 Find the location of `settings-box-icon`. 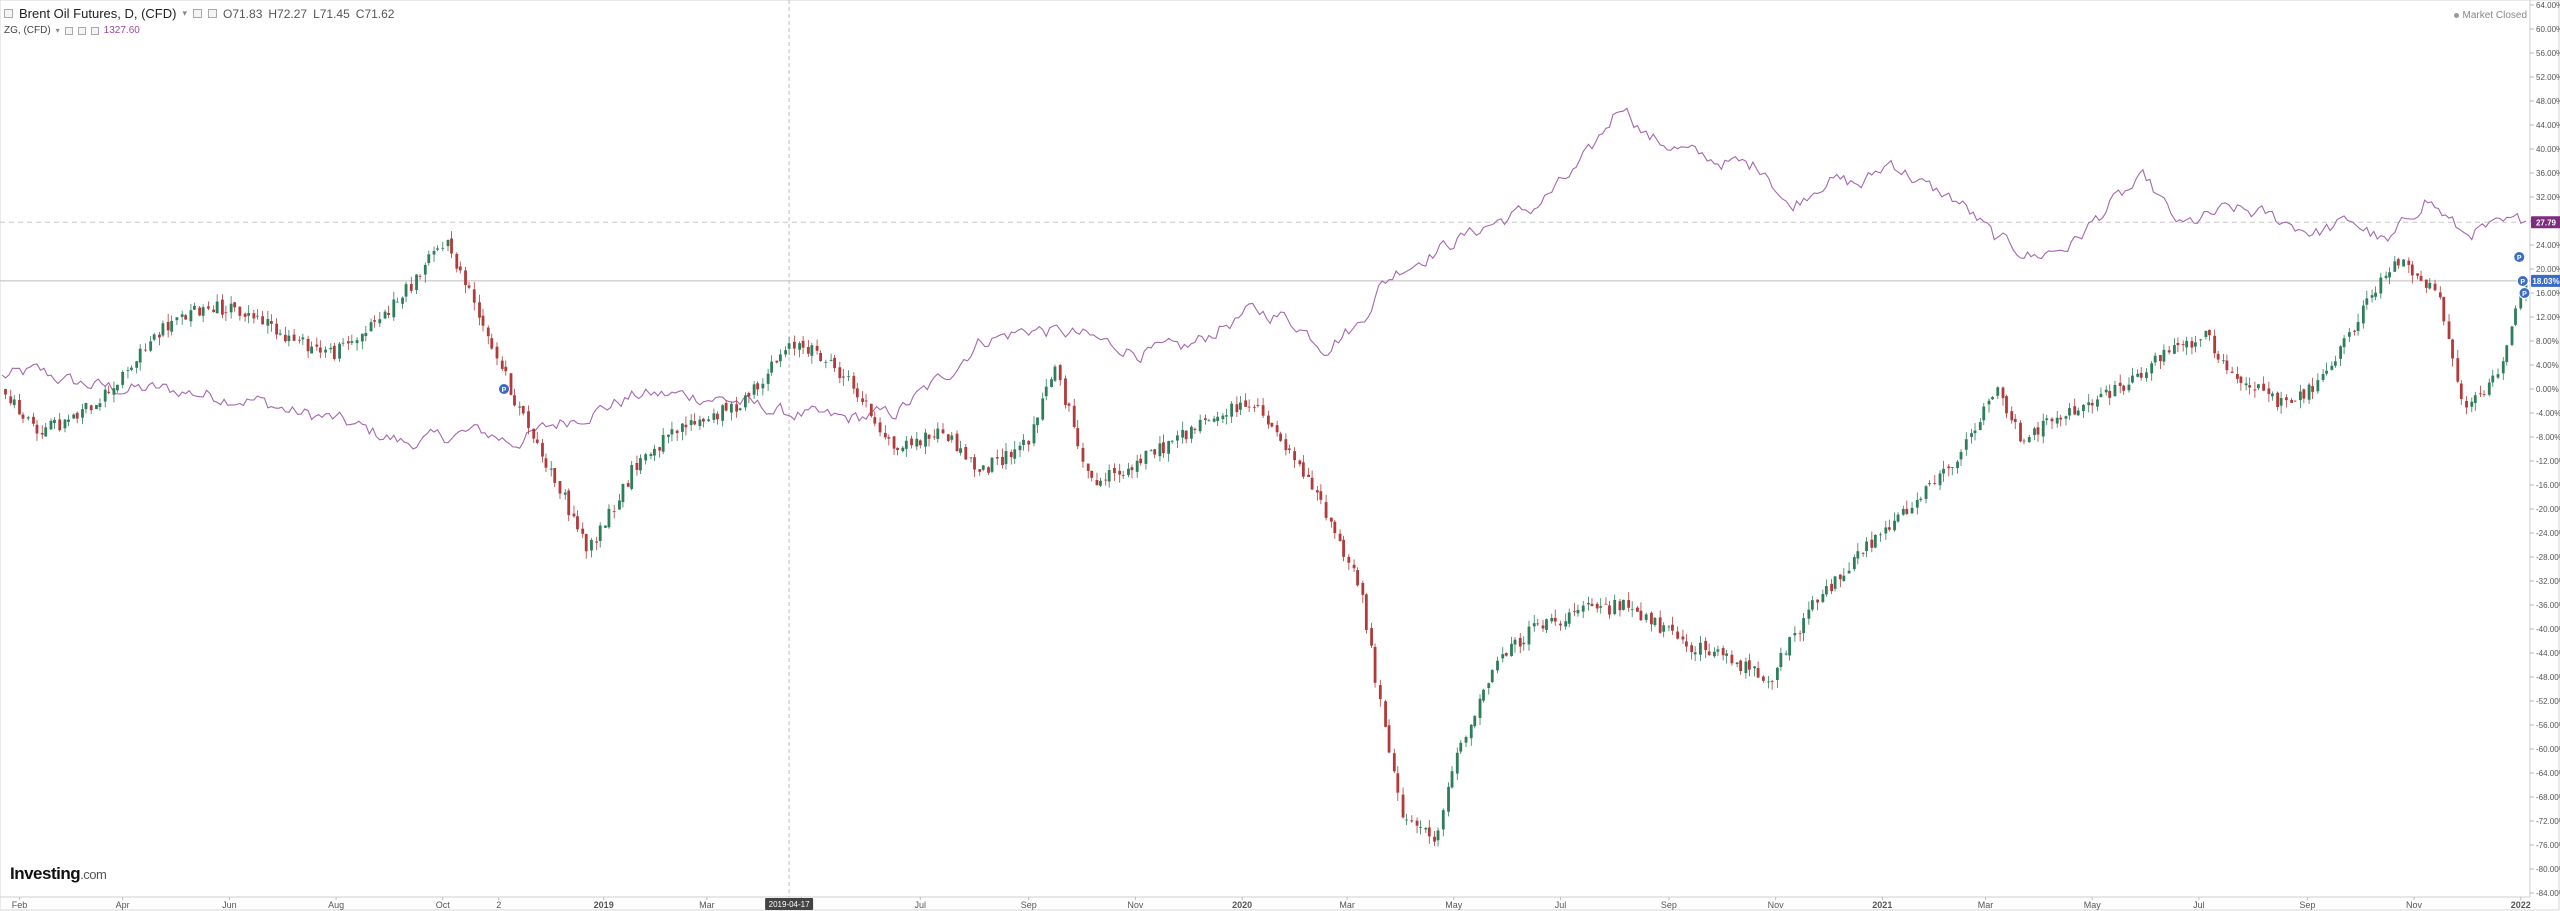

settings-box-icon is located at coordinates (197, 13).